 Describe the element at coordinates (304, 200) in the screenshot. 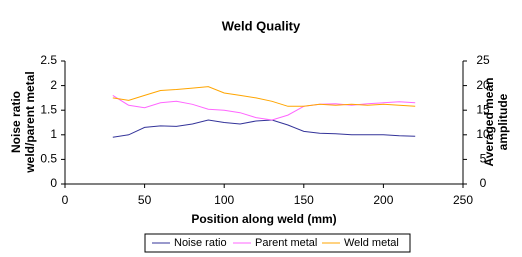

I see `x-tick-label: 150` at that location.